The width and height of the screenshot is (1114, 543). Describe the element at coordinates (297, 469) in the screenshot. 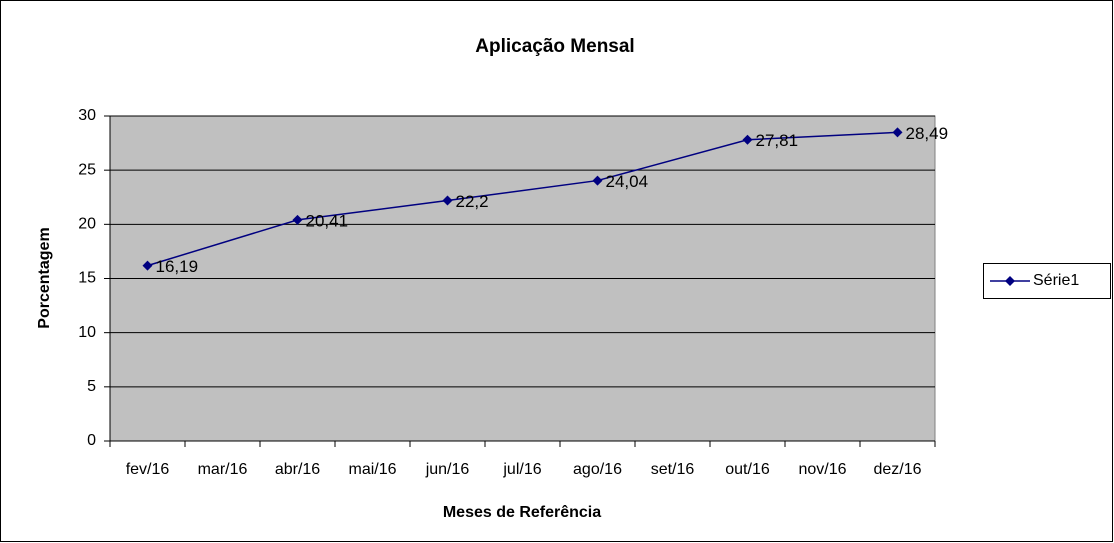

I see `x-tick-label: abr/16` at that location.